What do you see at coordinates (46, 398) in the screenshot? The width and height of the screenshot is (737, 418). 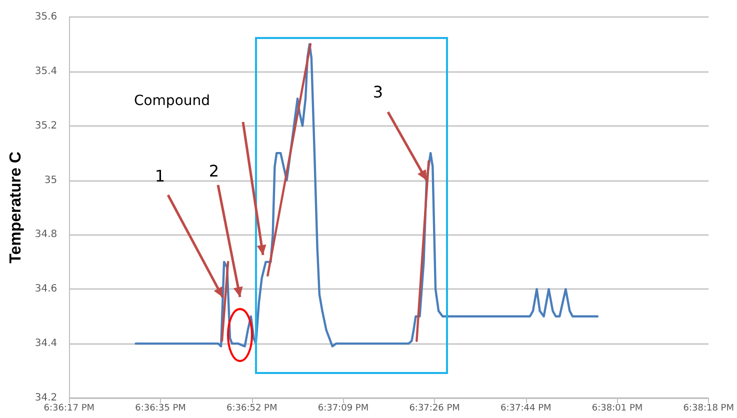 I see `y-tick-label: 34.2` at bounding box center [46, 398].